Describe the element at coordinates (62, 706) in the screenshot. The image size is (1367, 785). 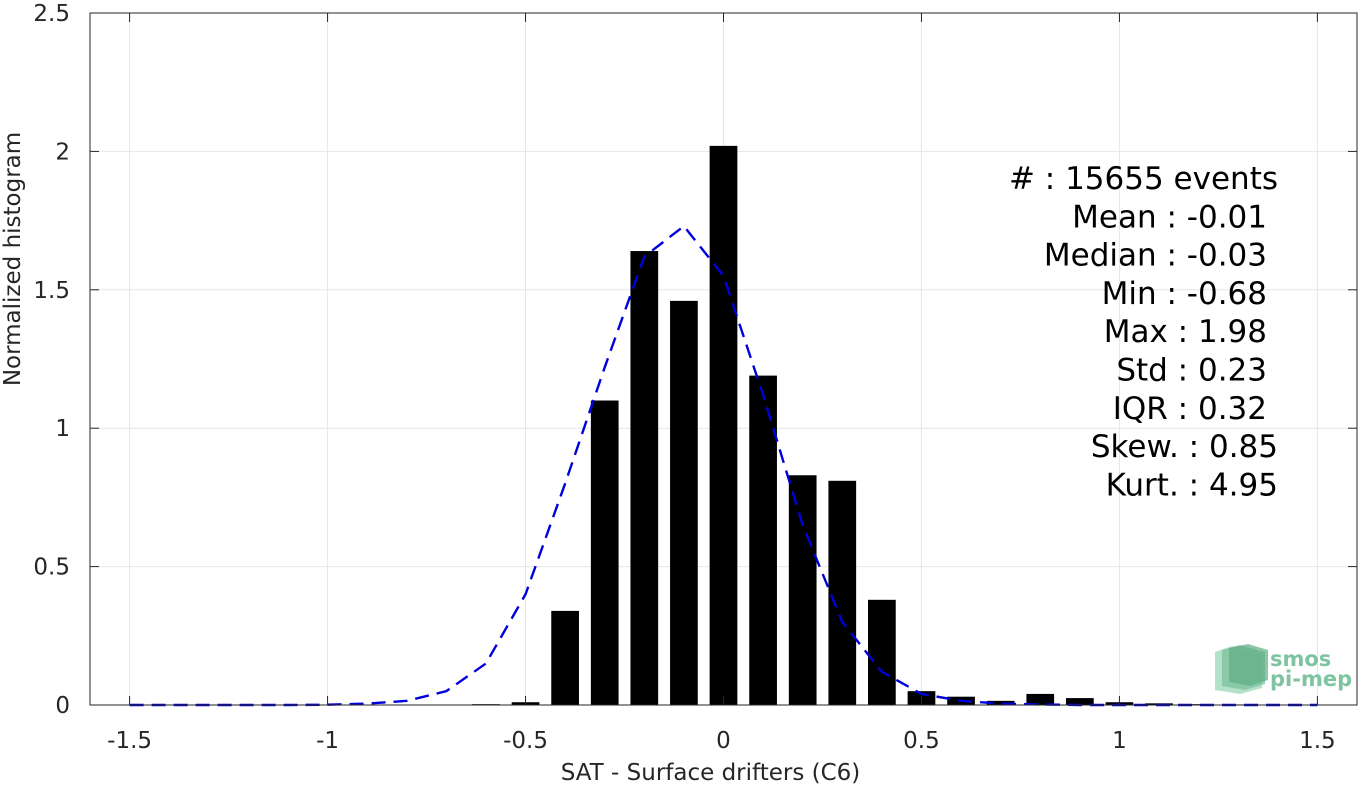
I see `y-tick-label: 0` at that location.